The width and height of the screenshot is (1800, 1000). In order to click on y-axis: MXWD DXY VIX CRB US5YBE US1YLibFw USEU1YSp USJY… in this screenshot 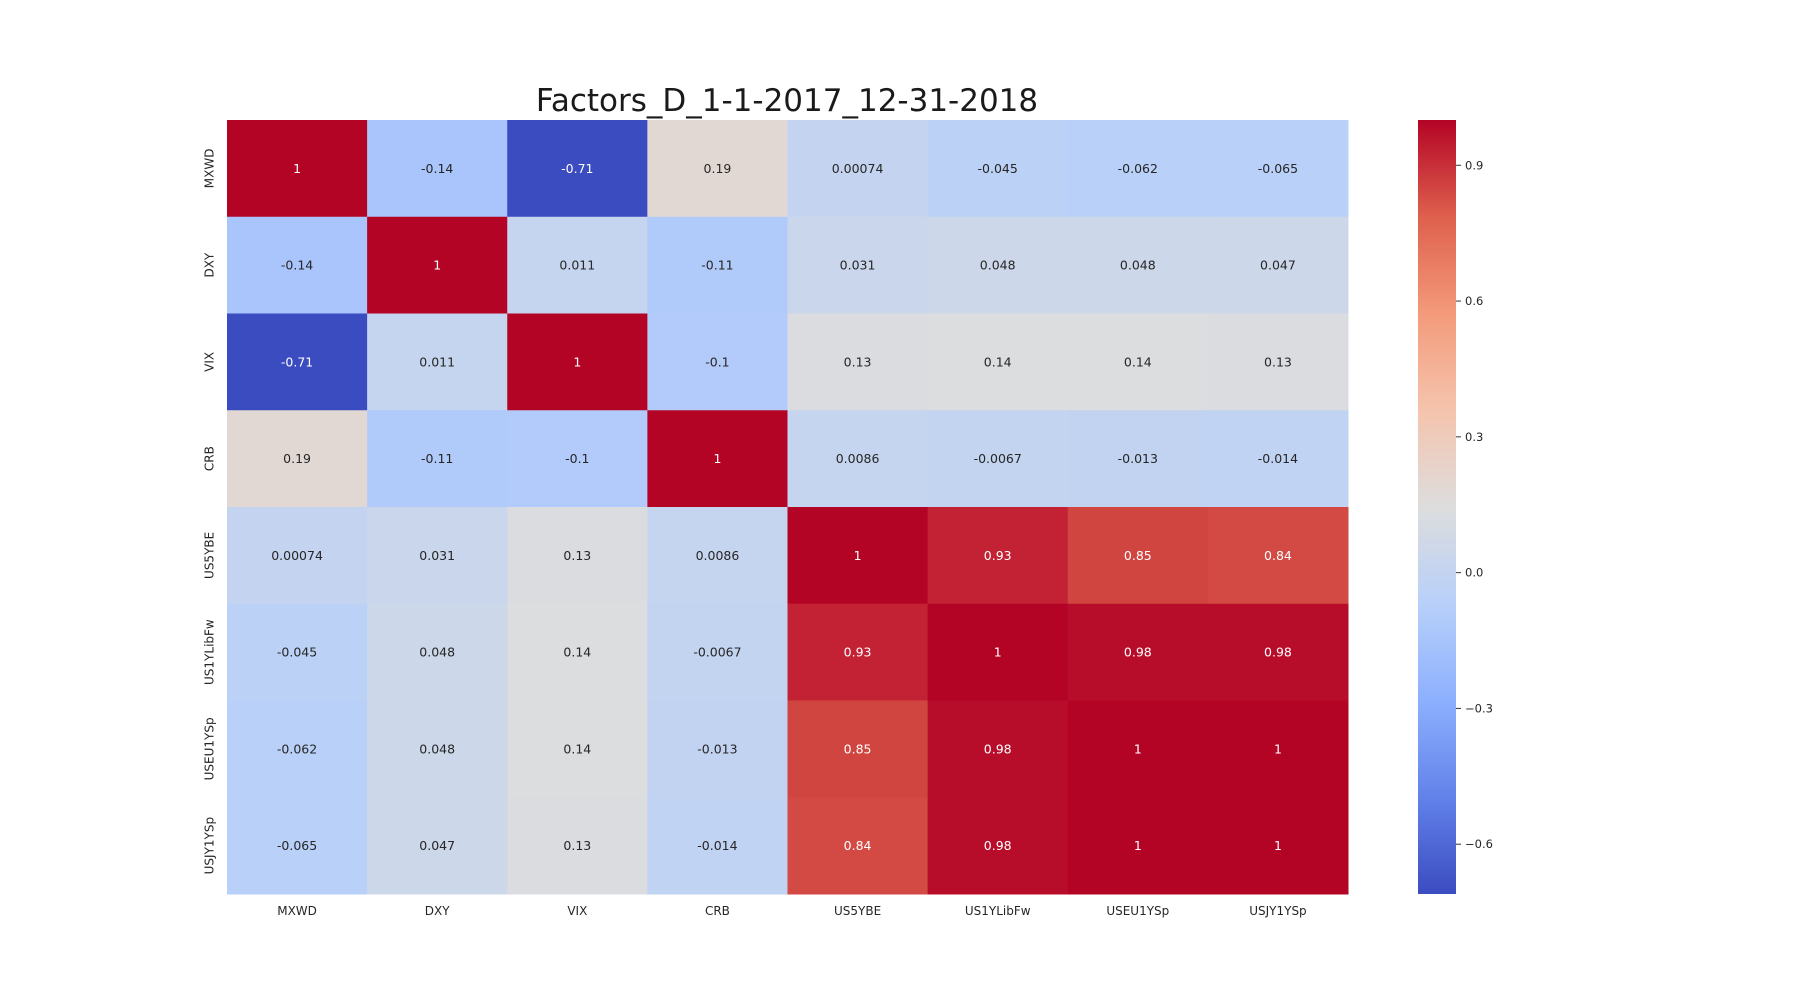, I will do `click(210, 512)`.